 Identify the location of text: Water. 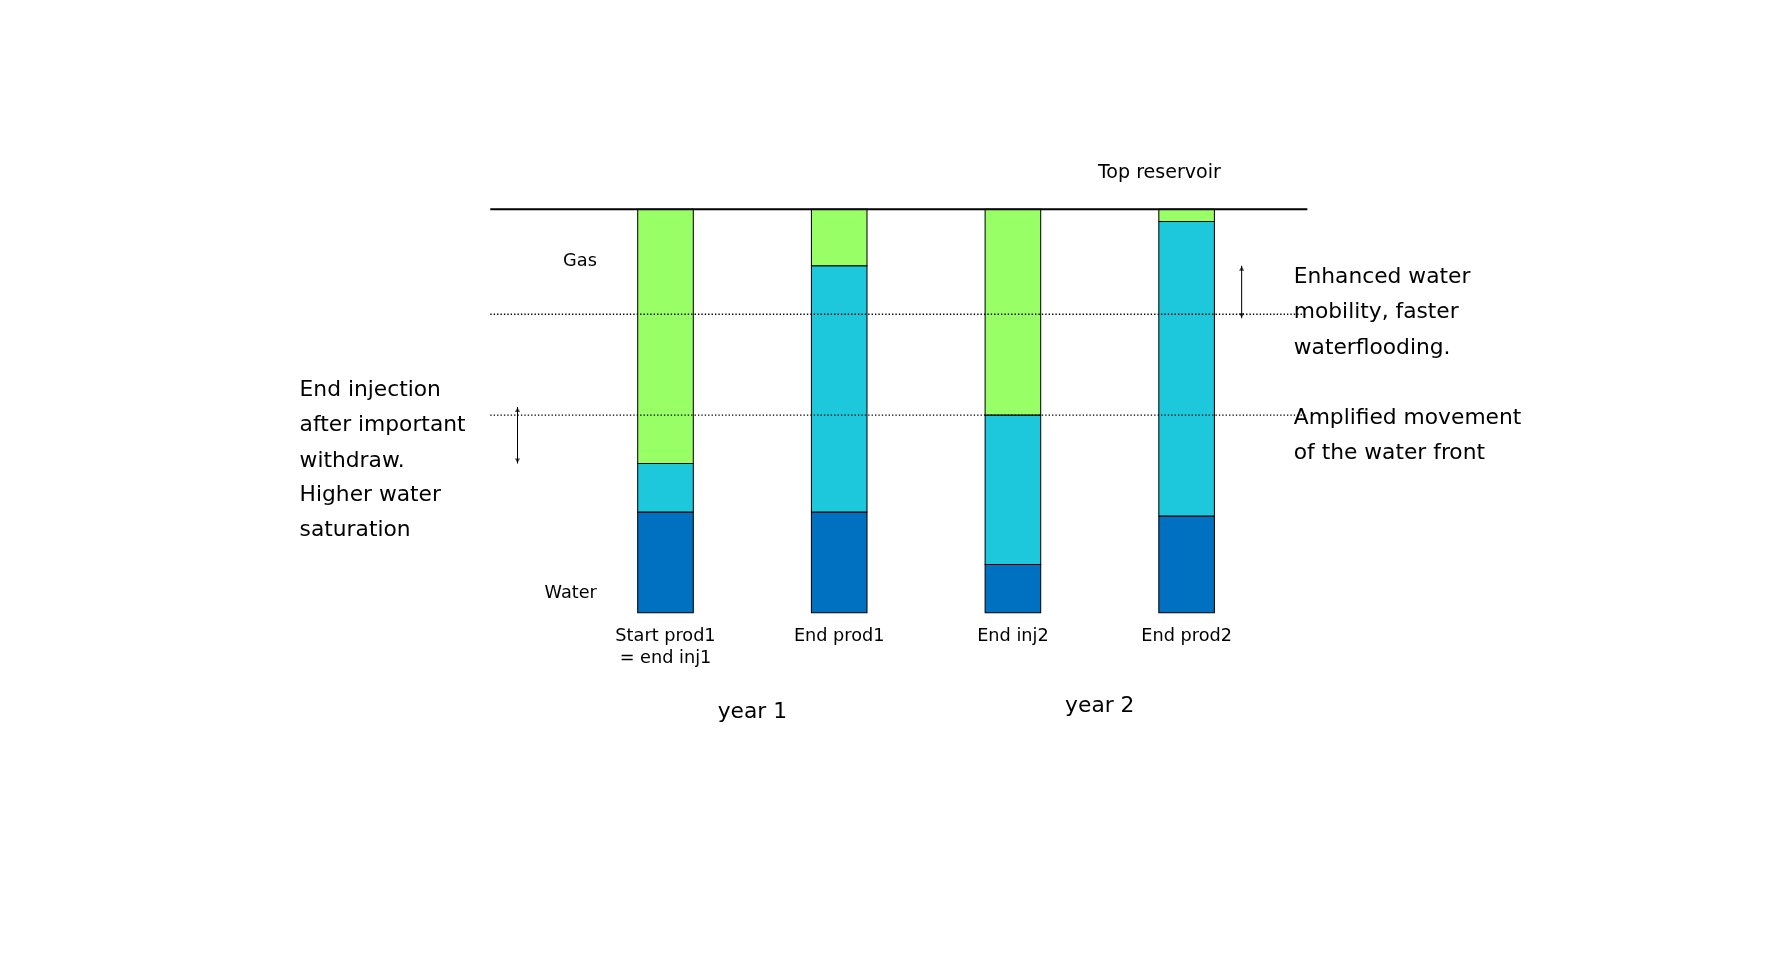
(571, 592).